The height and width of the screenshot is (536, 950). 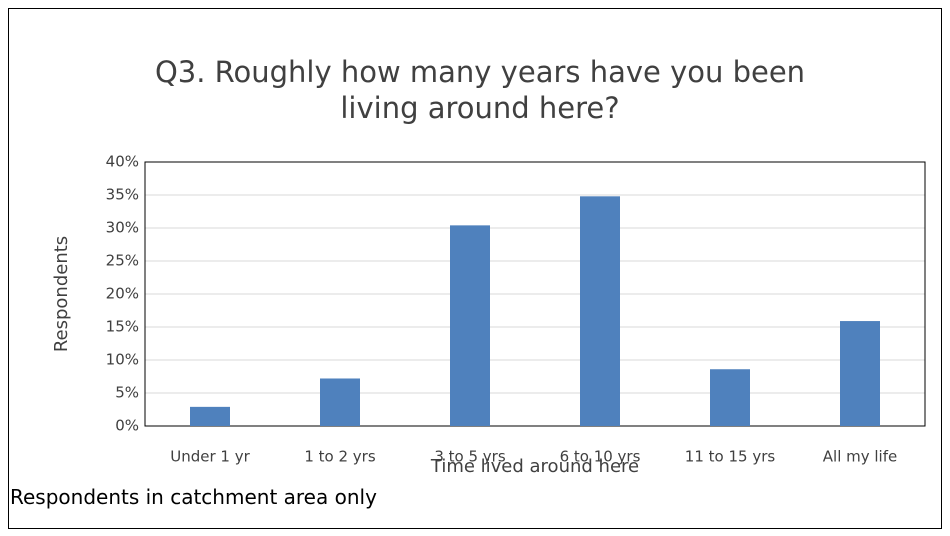 I want to click on x-tick-label: 1 to 2 yrs, so click(x=339, y=457).